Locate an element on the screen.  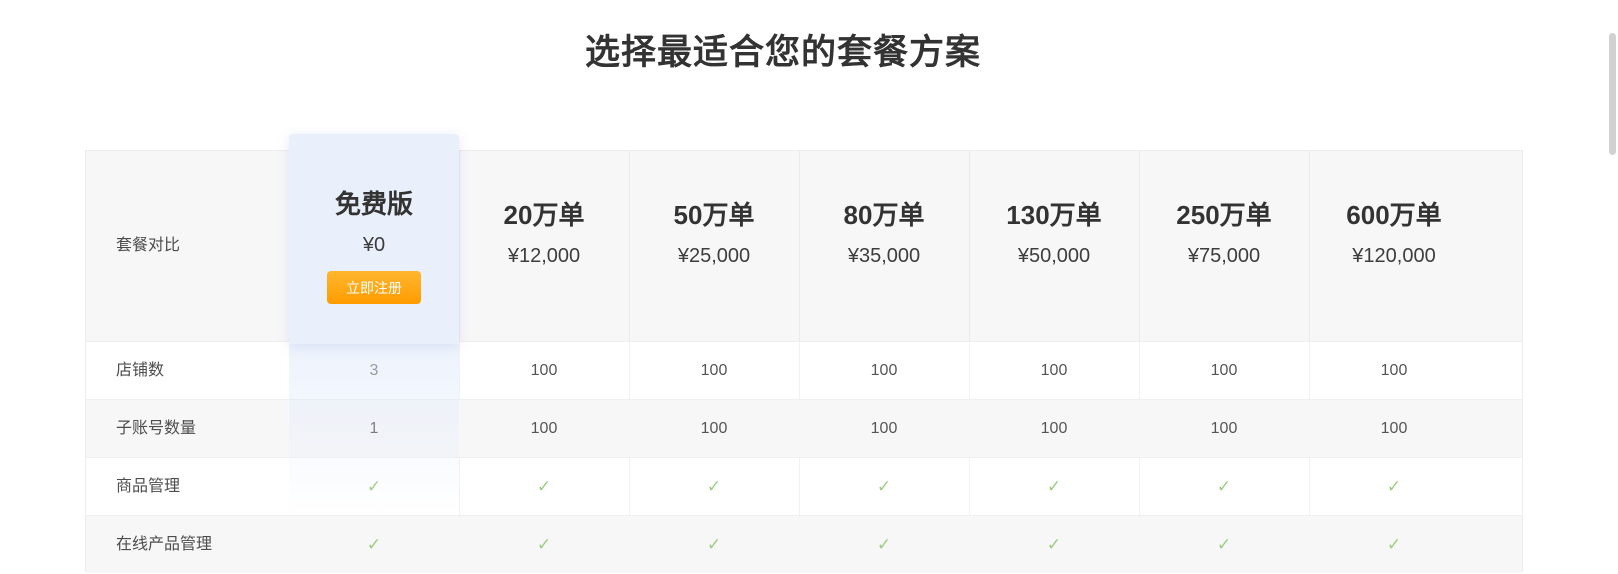
row-label: 店铺数 is located at coordinates (140, 370).